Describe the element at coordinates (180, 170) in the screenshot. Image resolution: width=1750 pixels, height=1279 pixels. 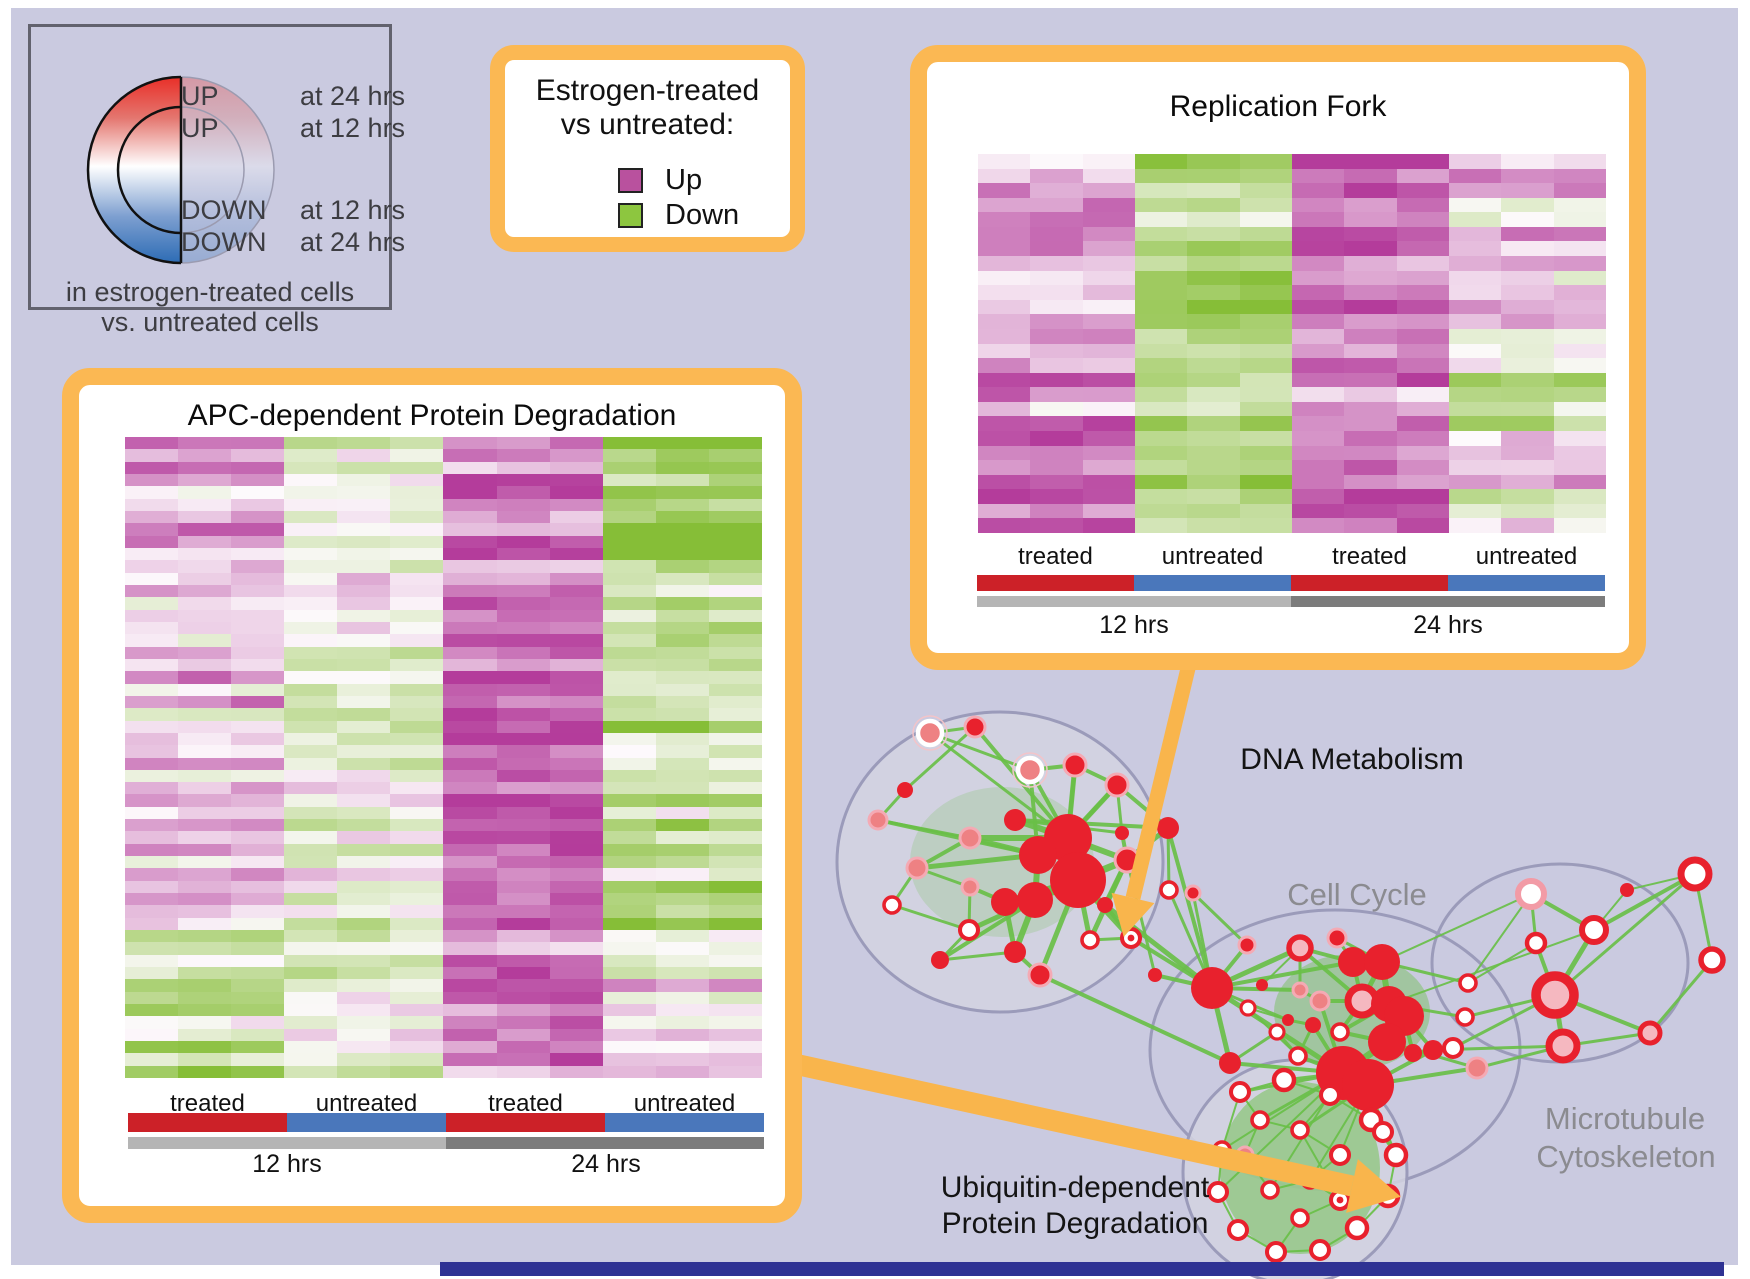
I see `updown-circles` at that location.